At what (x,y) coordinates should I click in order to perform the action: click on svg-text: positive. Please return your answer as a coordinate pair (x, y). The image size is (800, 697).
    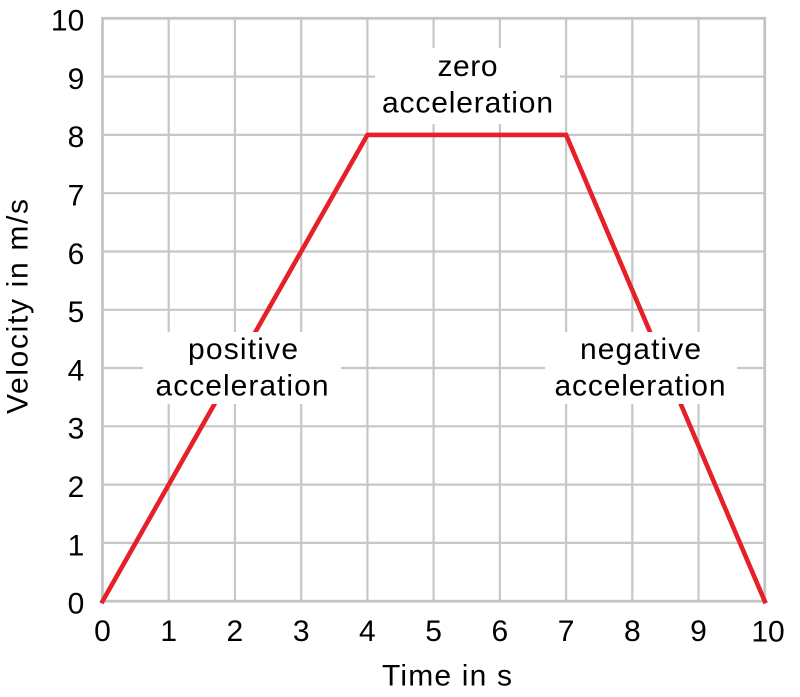
    Looking at the image, I should click on (243, 349).